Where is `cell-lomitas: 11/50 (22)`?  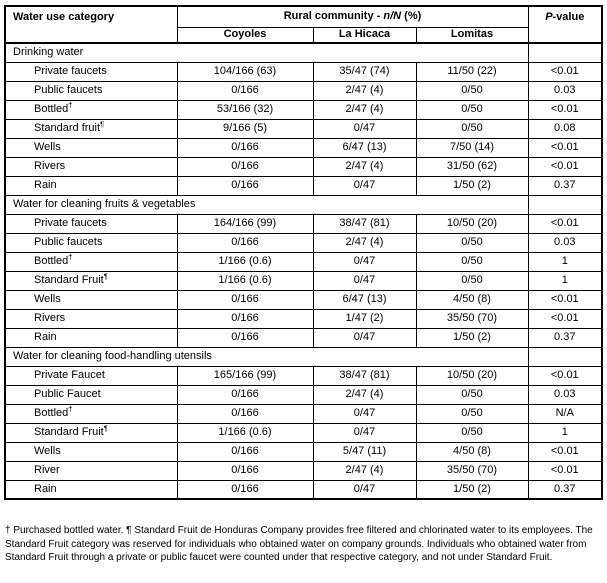
cell-lomitas: 11/50 (22) is located at coordinates (472, 71).